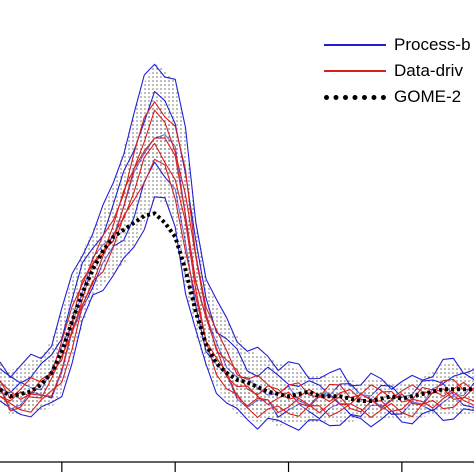 This screenshot has width=474, height=474. What do you see at coordinates (355, 97) in the screenshot?
I see `legend-swatch-gome` at bounding box center [355, 97].